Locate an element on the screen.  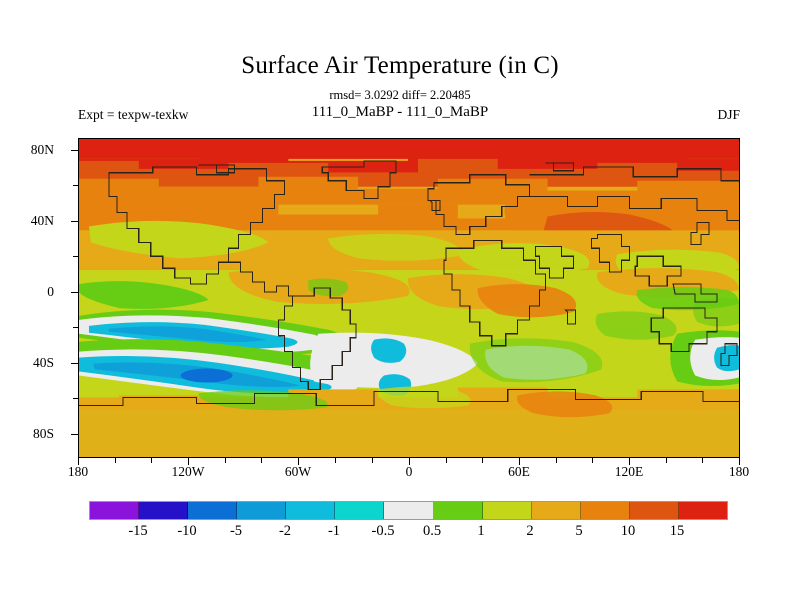
colorbar-tick-label: 2 is located at coordinates (530, 531).